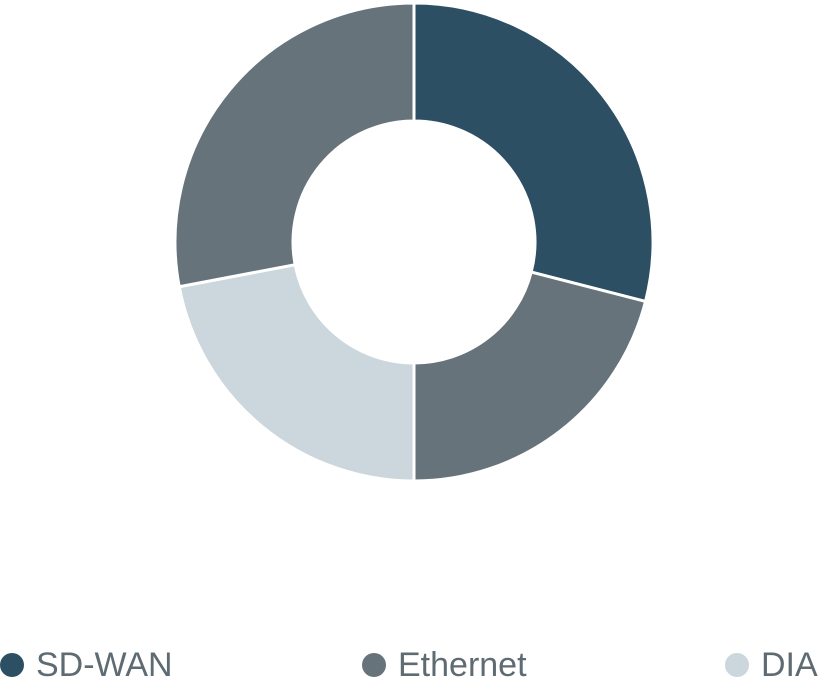 The image size is (825, 686). Describe the element at coordinates (462, 665) in the screenshot. I see `legend-label-ethernet: Ethernet` at that location.